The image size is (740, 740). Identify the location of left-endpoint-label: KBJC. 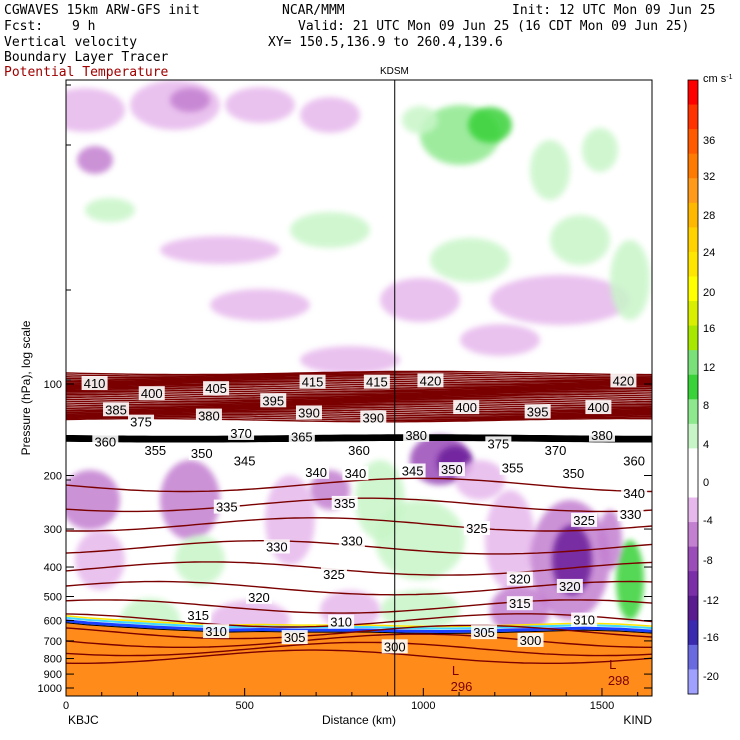
(83, 720).